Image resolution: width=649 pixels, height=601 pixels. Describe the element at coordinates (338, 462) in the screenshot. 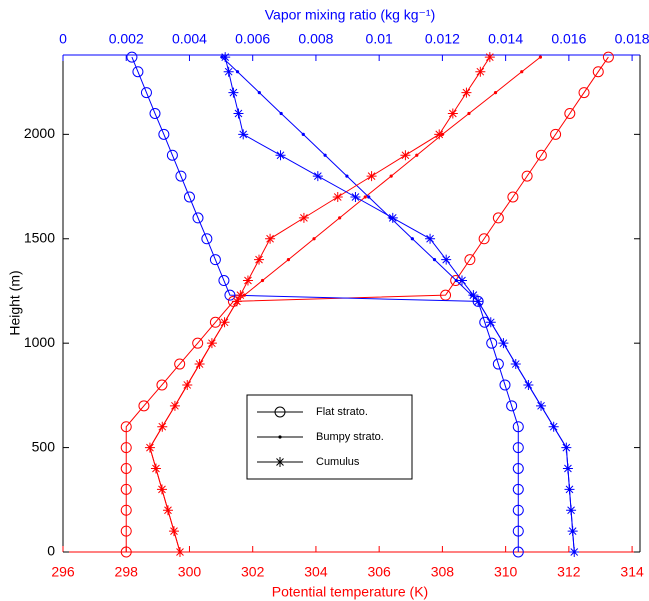

I see `legend-label: Cumulus` at that location.